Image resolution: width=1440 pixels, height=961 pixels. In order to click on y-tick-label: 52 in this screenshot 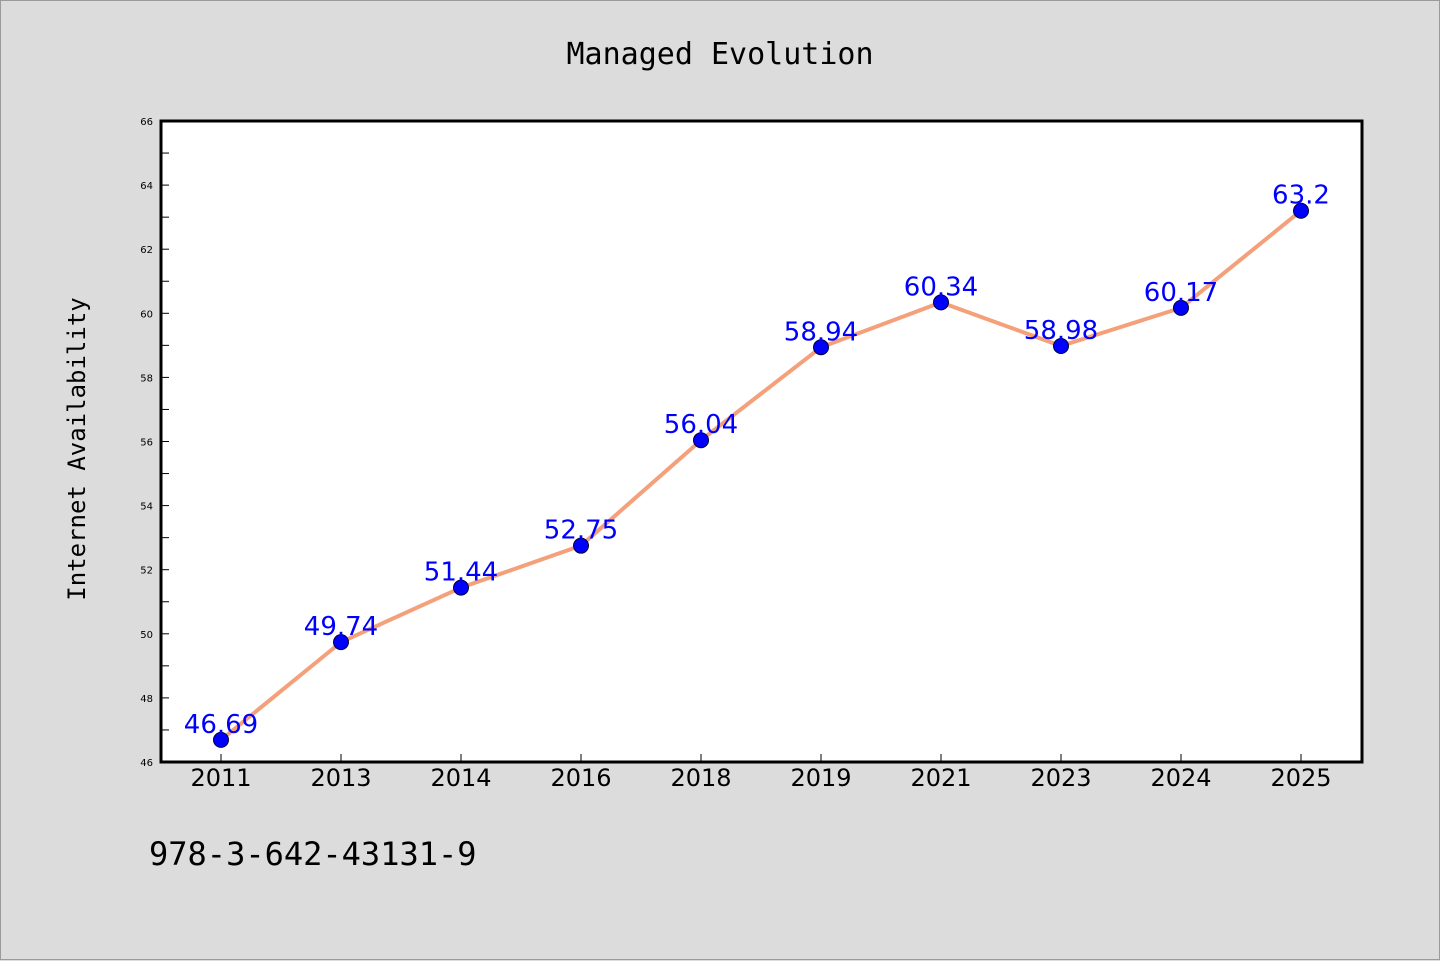, I will do `click(146, 571)`.